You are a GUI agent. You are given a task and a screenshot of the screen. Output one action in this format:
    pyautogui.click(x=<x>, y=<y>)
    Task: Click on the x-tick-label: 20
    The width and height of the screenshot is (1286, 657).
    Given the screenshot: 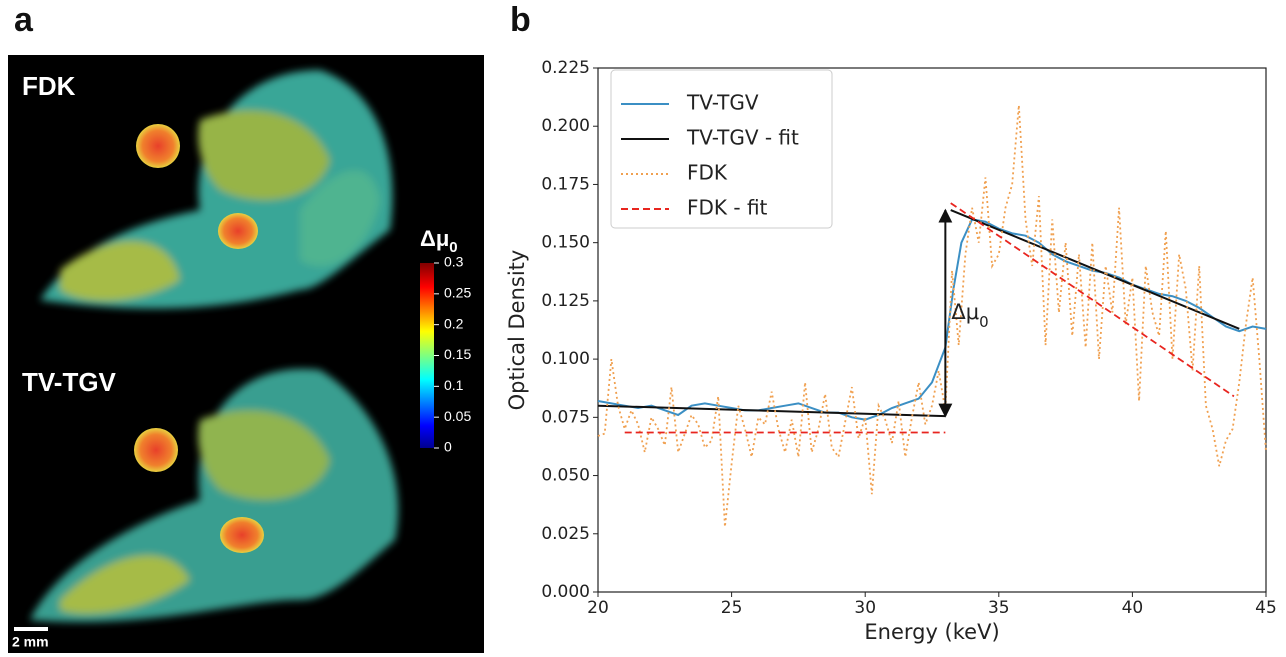 What is the action you would take?
    pyautogui.click(x=598, y=608)
    